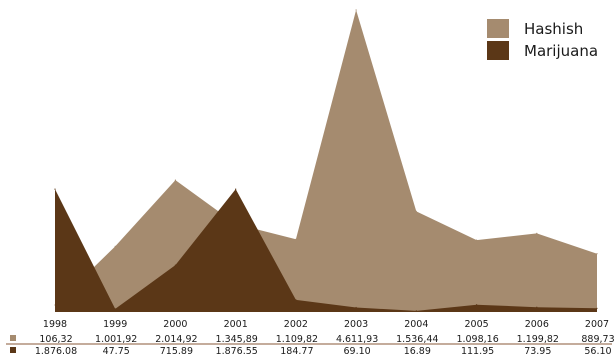  Describe the element at coordinates (597, 339) in the screenshot. I see `table-cell-hashish-2007: 889,73` at that location.